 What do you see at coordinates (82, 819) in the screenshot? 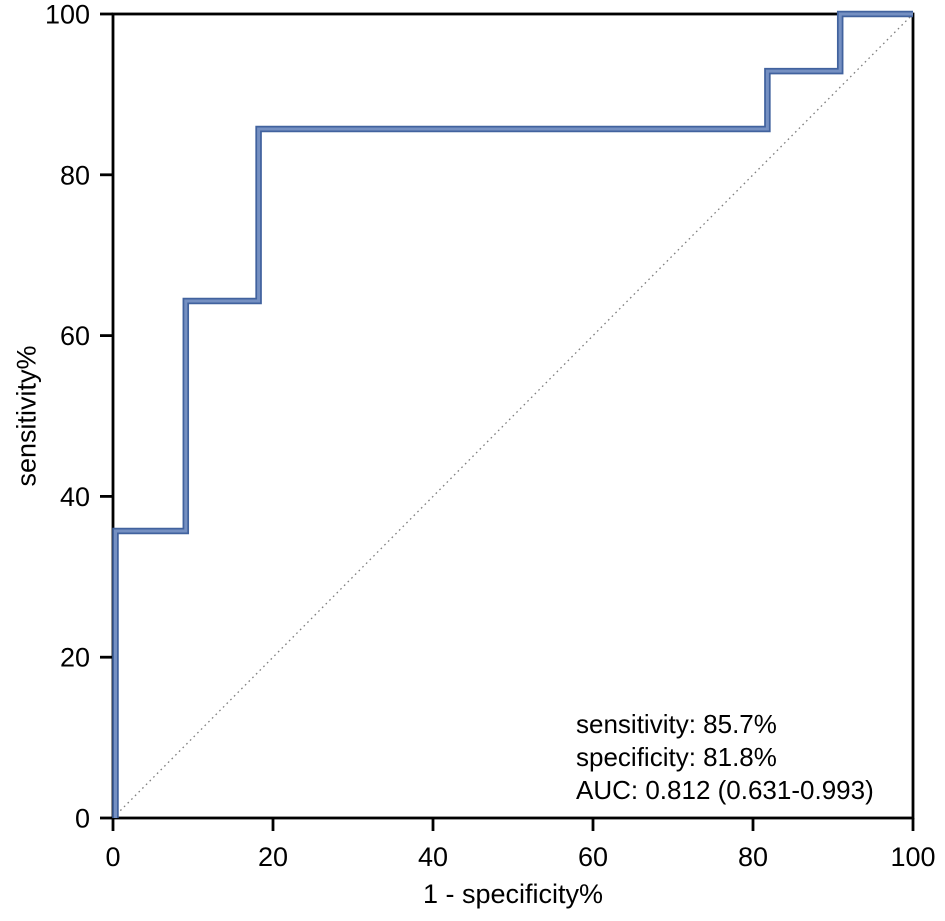
I see `y-tick-label: 0` at bounding box center [82, 819].